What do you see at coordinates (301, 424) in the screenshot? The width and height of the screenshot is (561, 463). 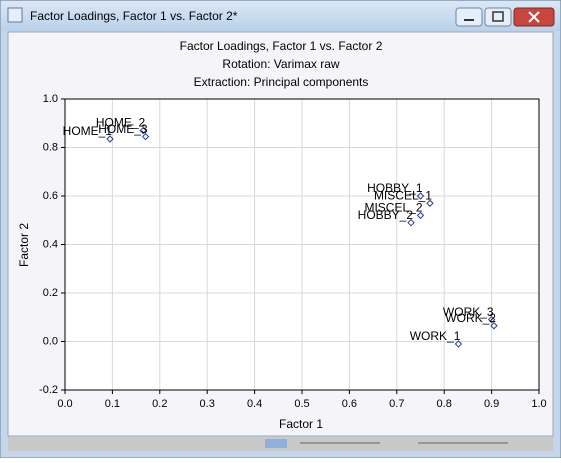 I see `x-axis-label: Factor 1` at bounding box center [301, 424].